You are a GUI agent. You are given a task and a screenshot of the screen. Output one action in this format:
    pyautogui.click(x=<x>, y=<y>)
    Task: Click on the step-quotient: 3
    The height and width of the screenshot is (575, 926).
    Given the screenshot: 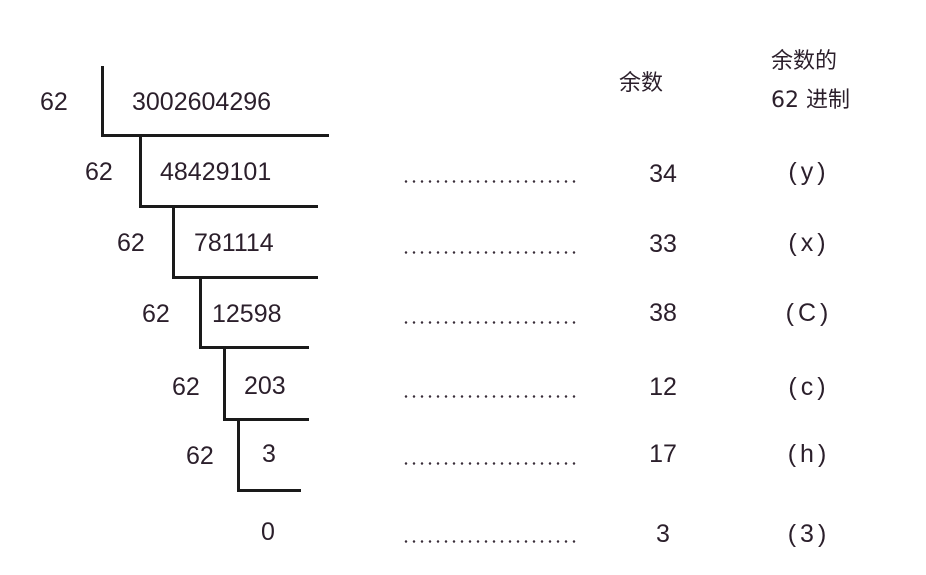 What is the action you would take?
    pyautogui.click(x=269, y=454)
    